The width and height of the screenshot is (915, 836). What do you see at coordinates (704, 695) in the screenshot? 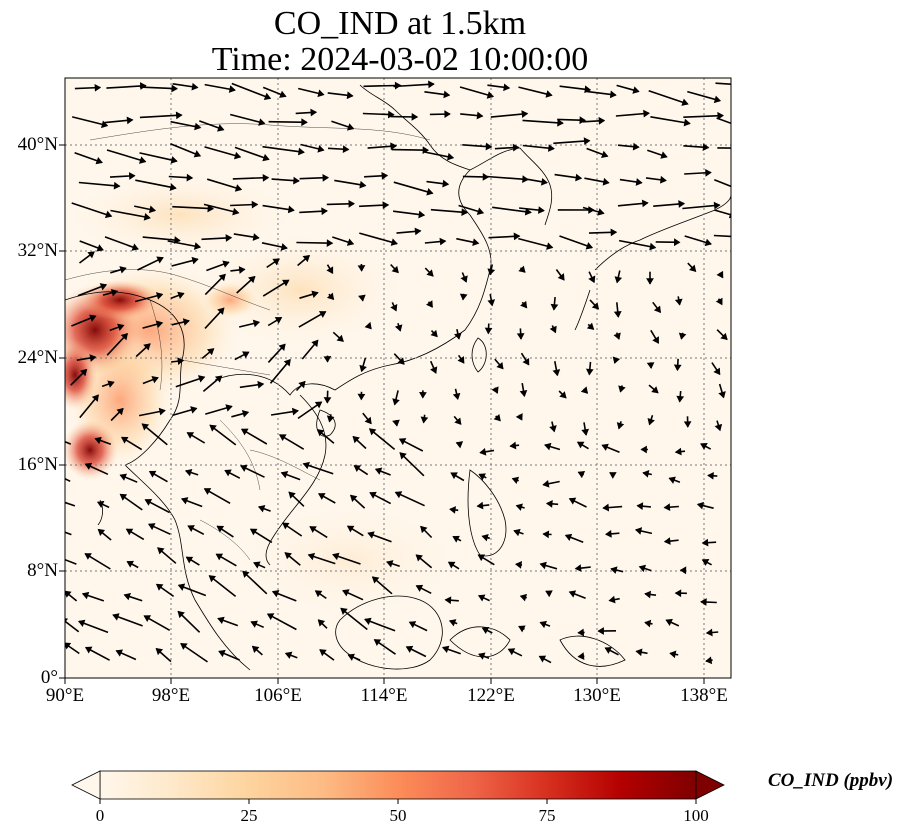
I see `lon-tick-label: 138°E` at bounding box center [704, 695].